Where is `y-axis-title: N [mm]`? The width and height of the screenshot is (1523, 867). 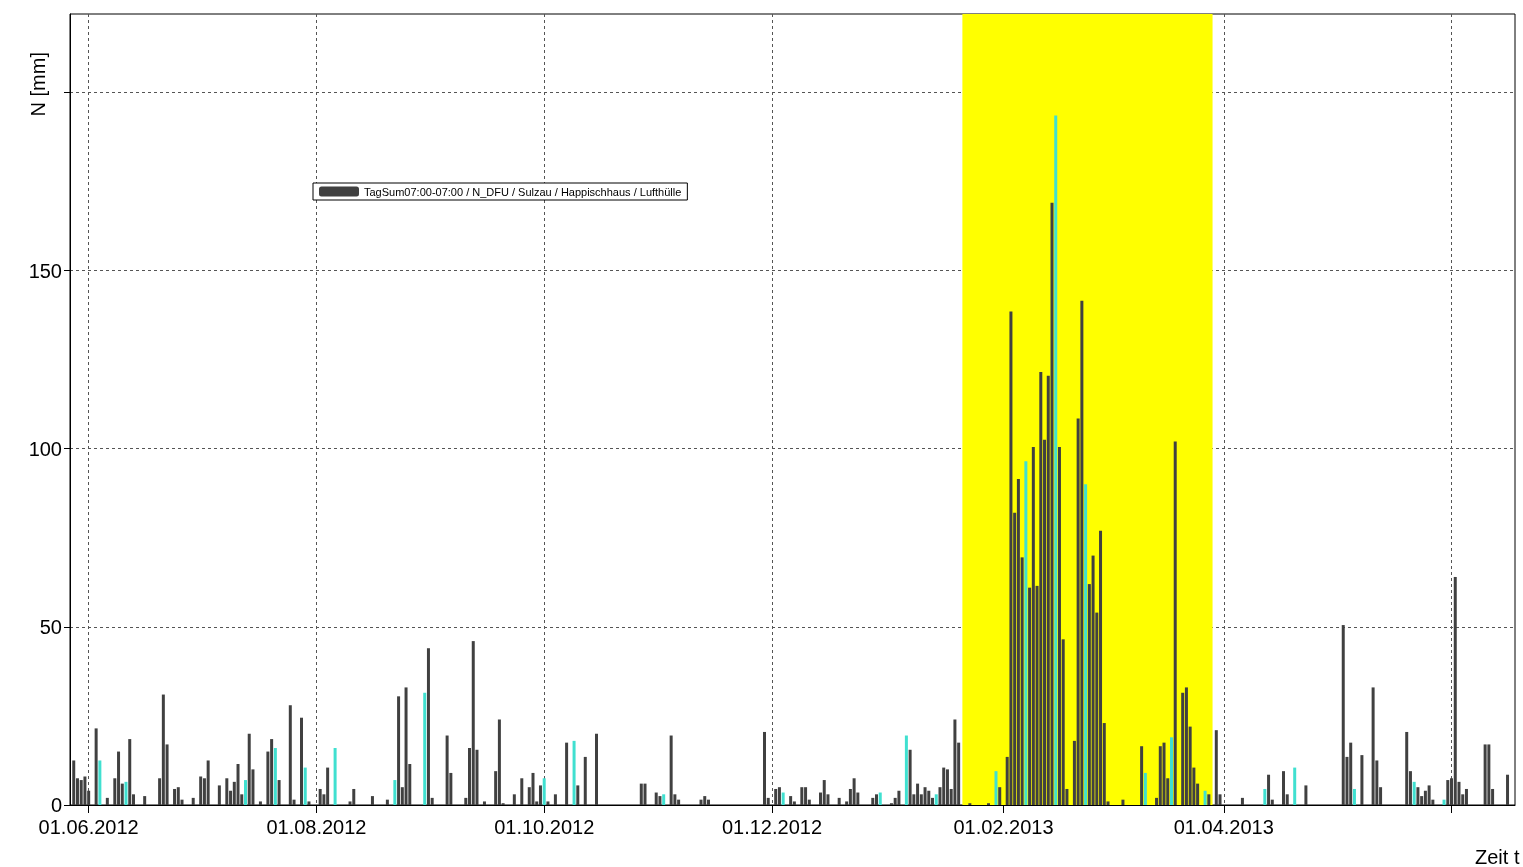
y-axis-title: N [mm] is located at coordinates (38, 84).